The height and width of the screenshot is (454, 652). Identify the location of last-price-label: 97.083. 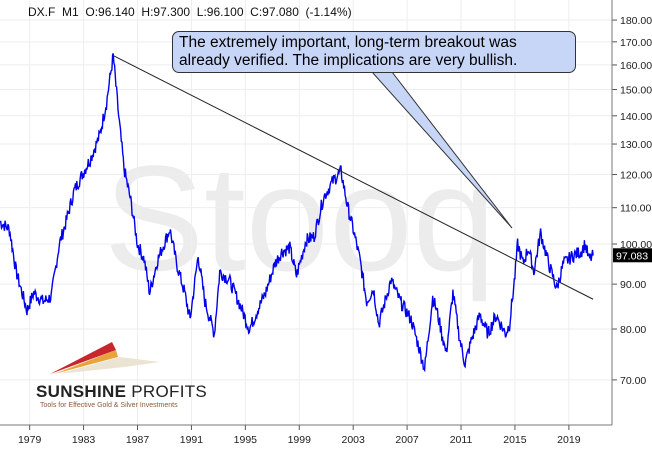
(632, 256).